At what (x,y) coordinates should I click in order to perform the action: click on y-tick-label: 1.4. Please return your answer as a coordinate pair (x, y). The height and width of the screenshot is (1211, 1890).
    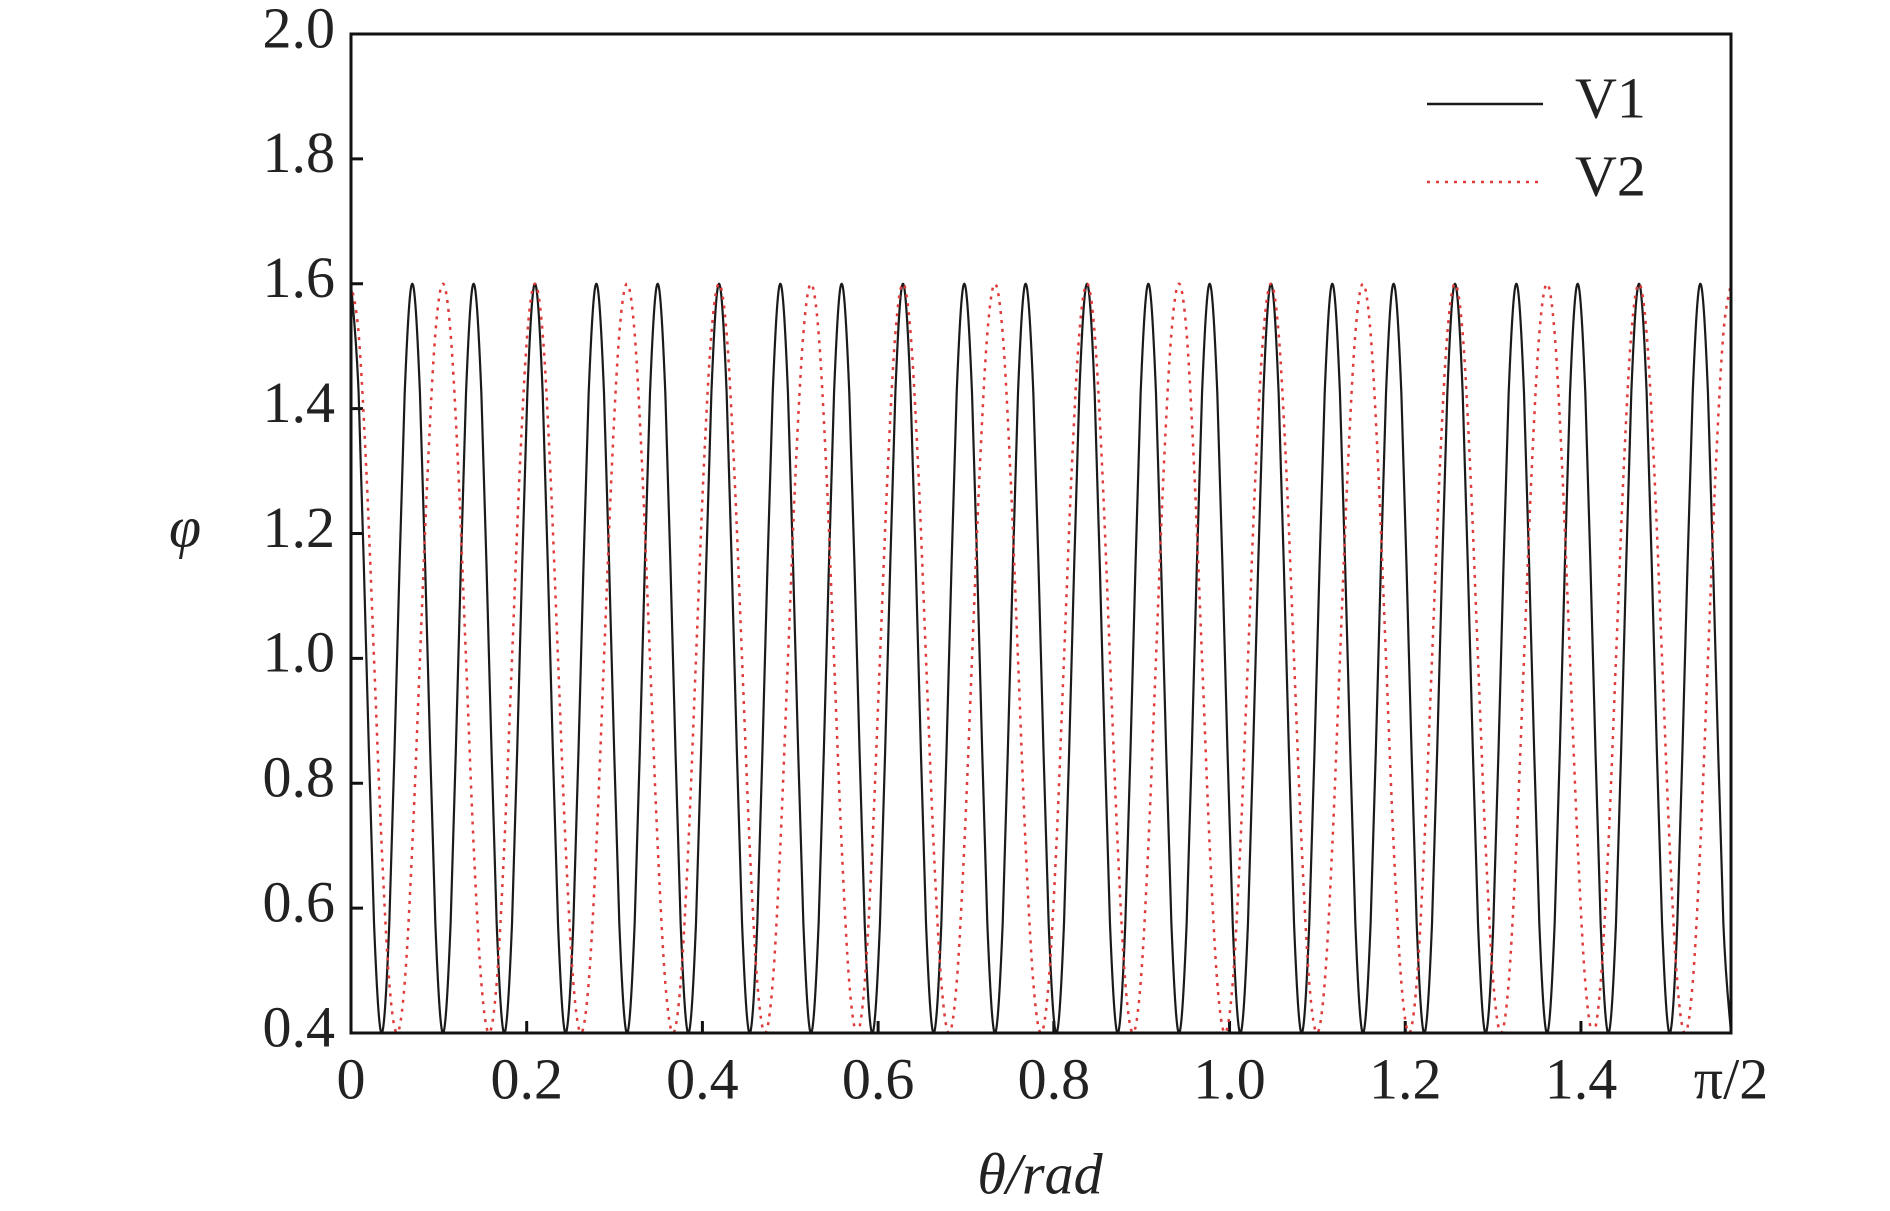
    Looking at the image, I should click on (299, 402).